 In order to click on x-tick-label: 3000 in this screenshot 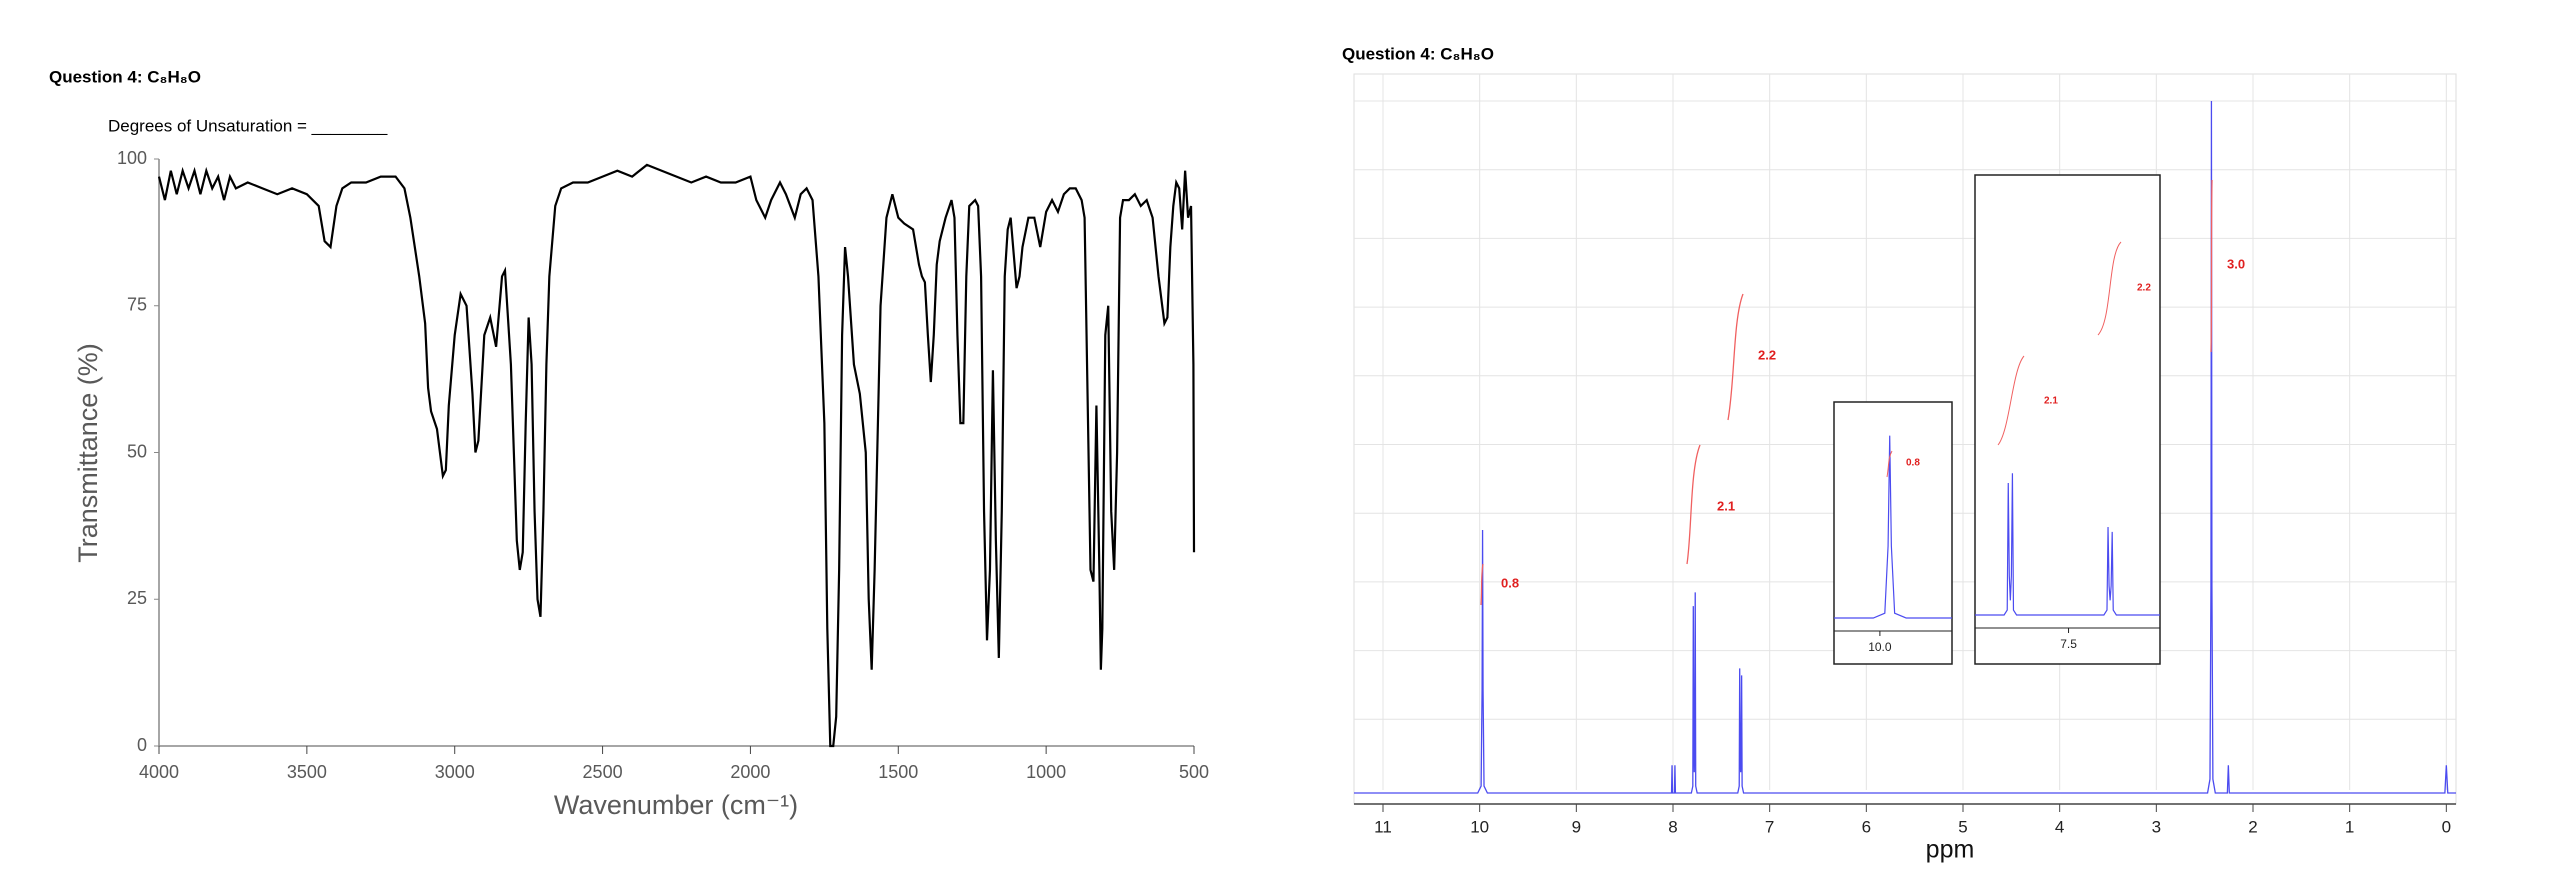, I will do `click(455, 772)`.